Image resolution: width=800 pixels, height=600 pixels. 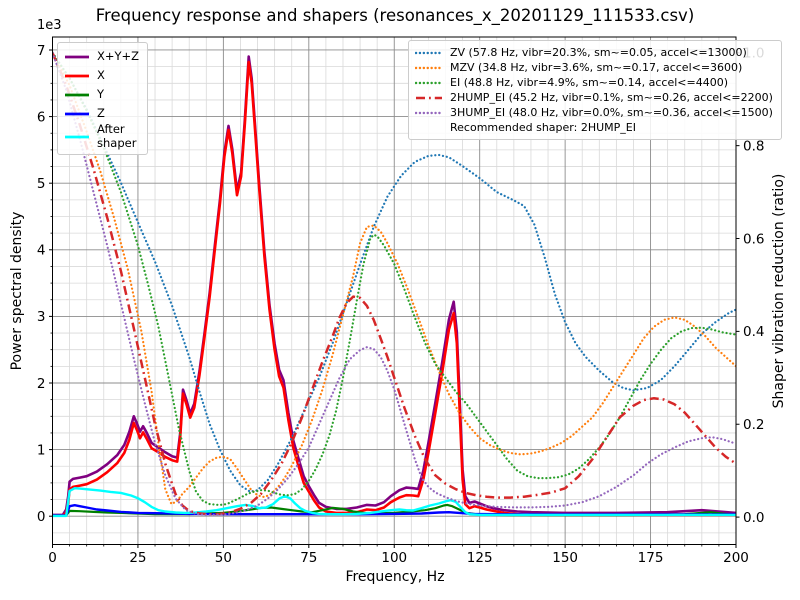 What do you see at coordinates (753, 239) in the screenshot?
I see `y-right-tick-label: 0.6` at bounding box center [753, 239].